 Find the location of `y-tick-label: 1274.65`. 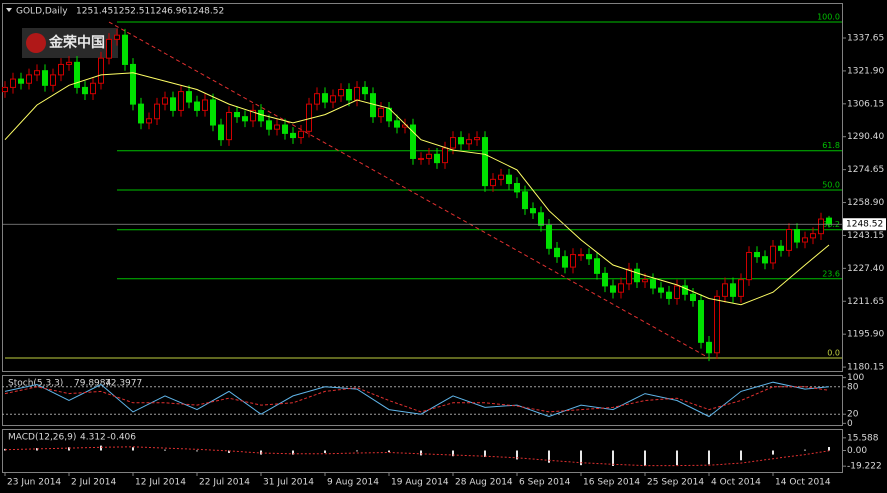

y-tick-label: 1274.65 is located at coordinates (865, 170).